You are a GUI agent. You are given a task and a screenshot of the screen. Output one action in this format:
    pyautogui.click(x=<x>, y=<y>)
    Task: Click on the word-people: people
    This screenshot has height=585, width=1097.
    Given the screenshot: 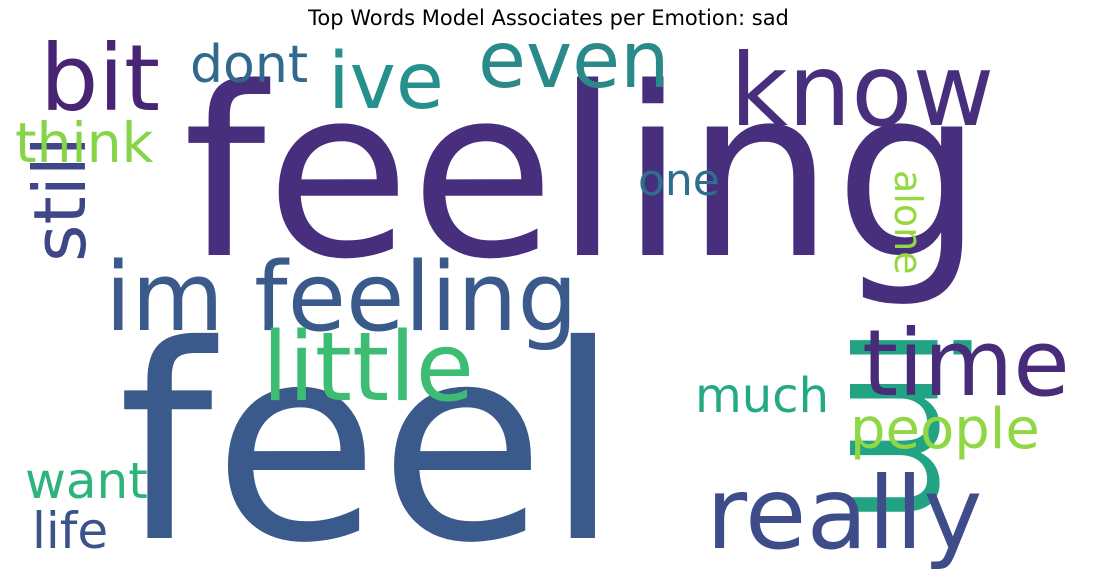 What is the action you would take?
    pyautogui.click(x=945, y=429)
    